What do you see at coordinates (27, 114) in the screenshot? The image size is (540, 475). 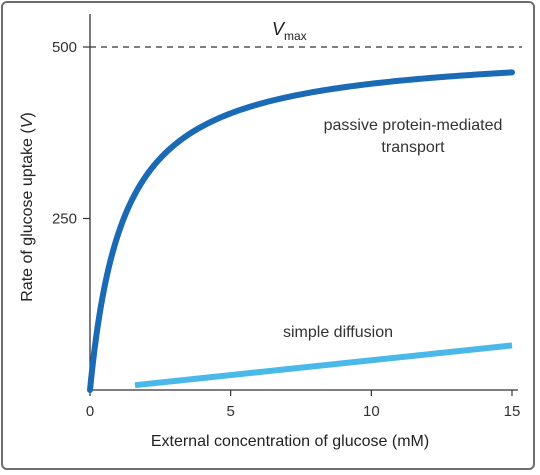 I see `y-axis-title-close: )` at bounding box center [27, 114].